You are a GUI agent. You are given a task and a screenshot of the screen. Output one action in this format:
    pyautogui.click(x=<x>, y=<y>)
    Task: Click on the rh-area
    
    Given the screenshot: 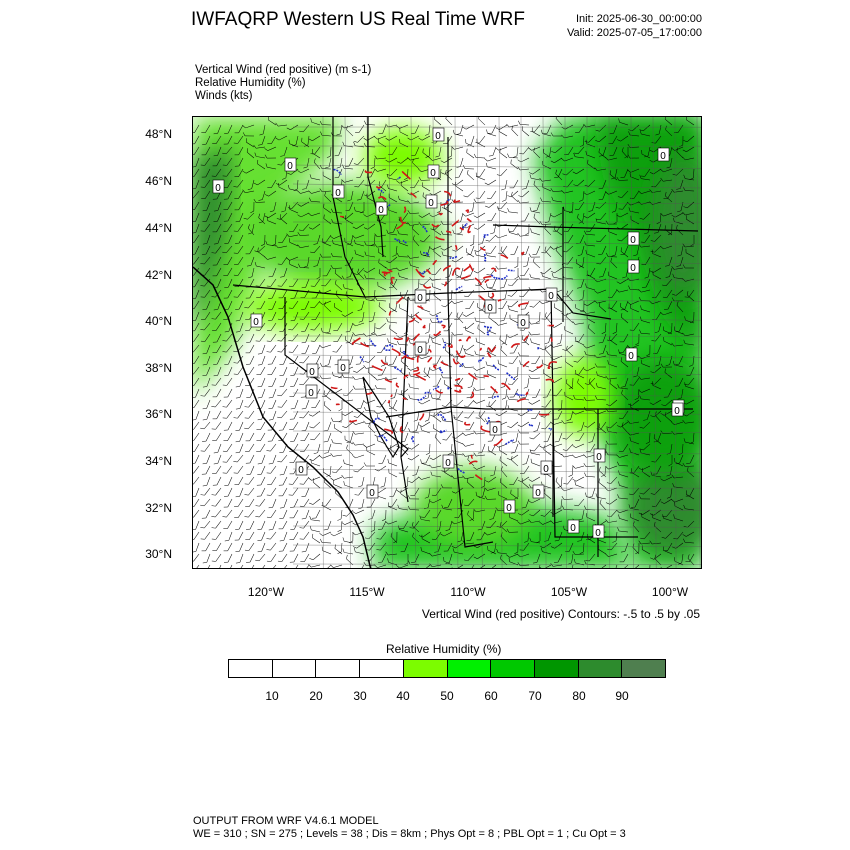 What is the action you would take?
    pyautogui.click(x=473, y=507)
    